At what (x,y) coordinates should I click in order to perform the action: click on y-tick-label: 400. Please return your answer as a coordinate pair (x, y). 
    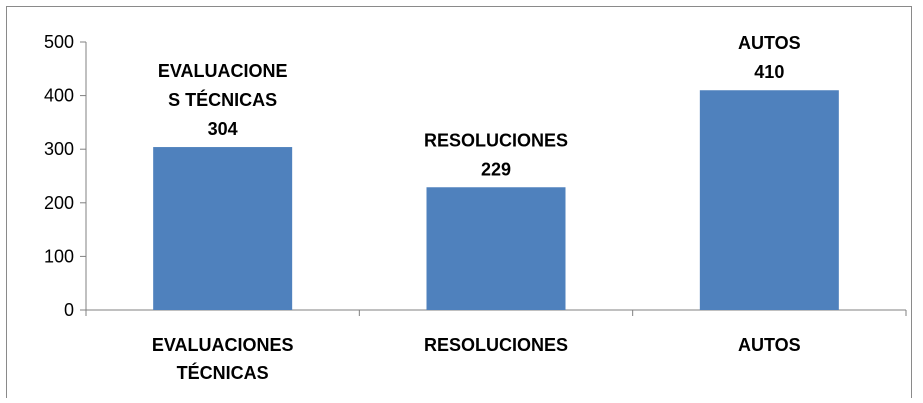
    Looking at the image, I should click on (59, 96).